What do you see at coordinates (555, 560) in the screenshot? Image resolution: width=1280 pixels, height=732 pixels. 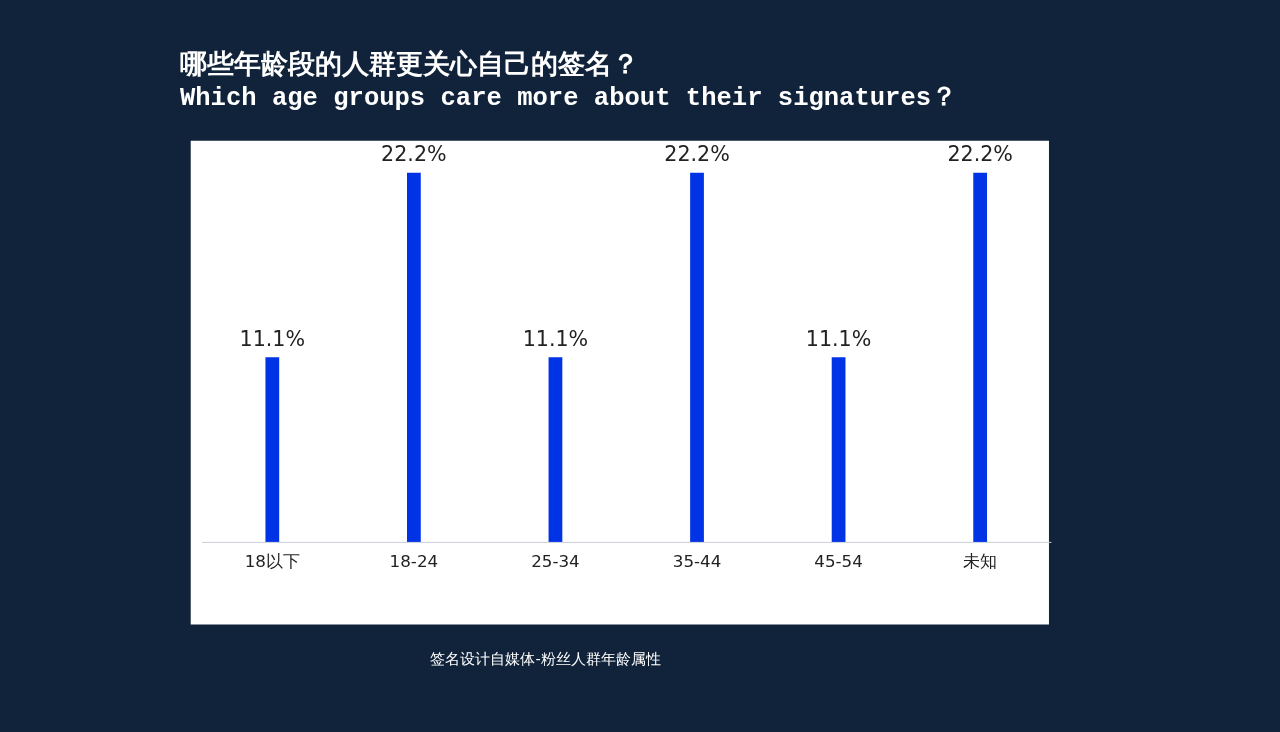 I see `x-tick-label: 25-34` at bounding box center [555, 560].